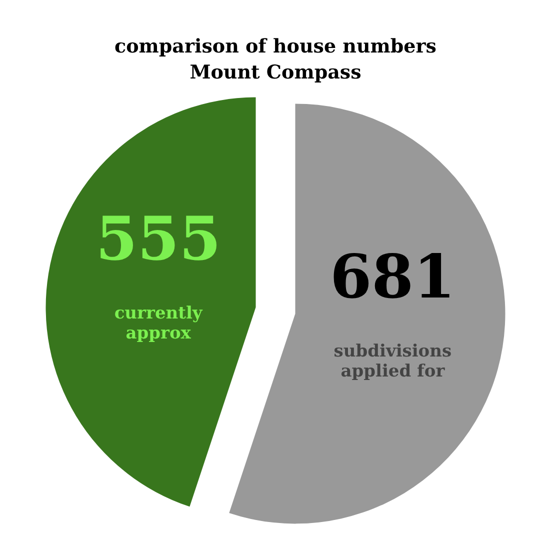 The image size is (550, 556). What do you see at coordinates (275, 60) in the screenshot?
I see `chart-title: comparison of house numbers Mount Compass` at bounding box center [275, 60].